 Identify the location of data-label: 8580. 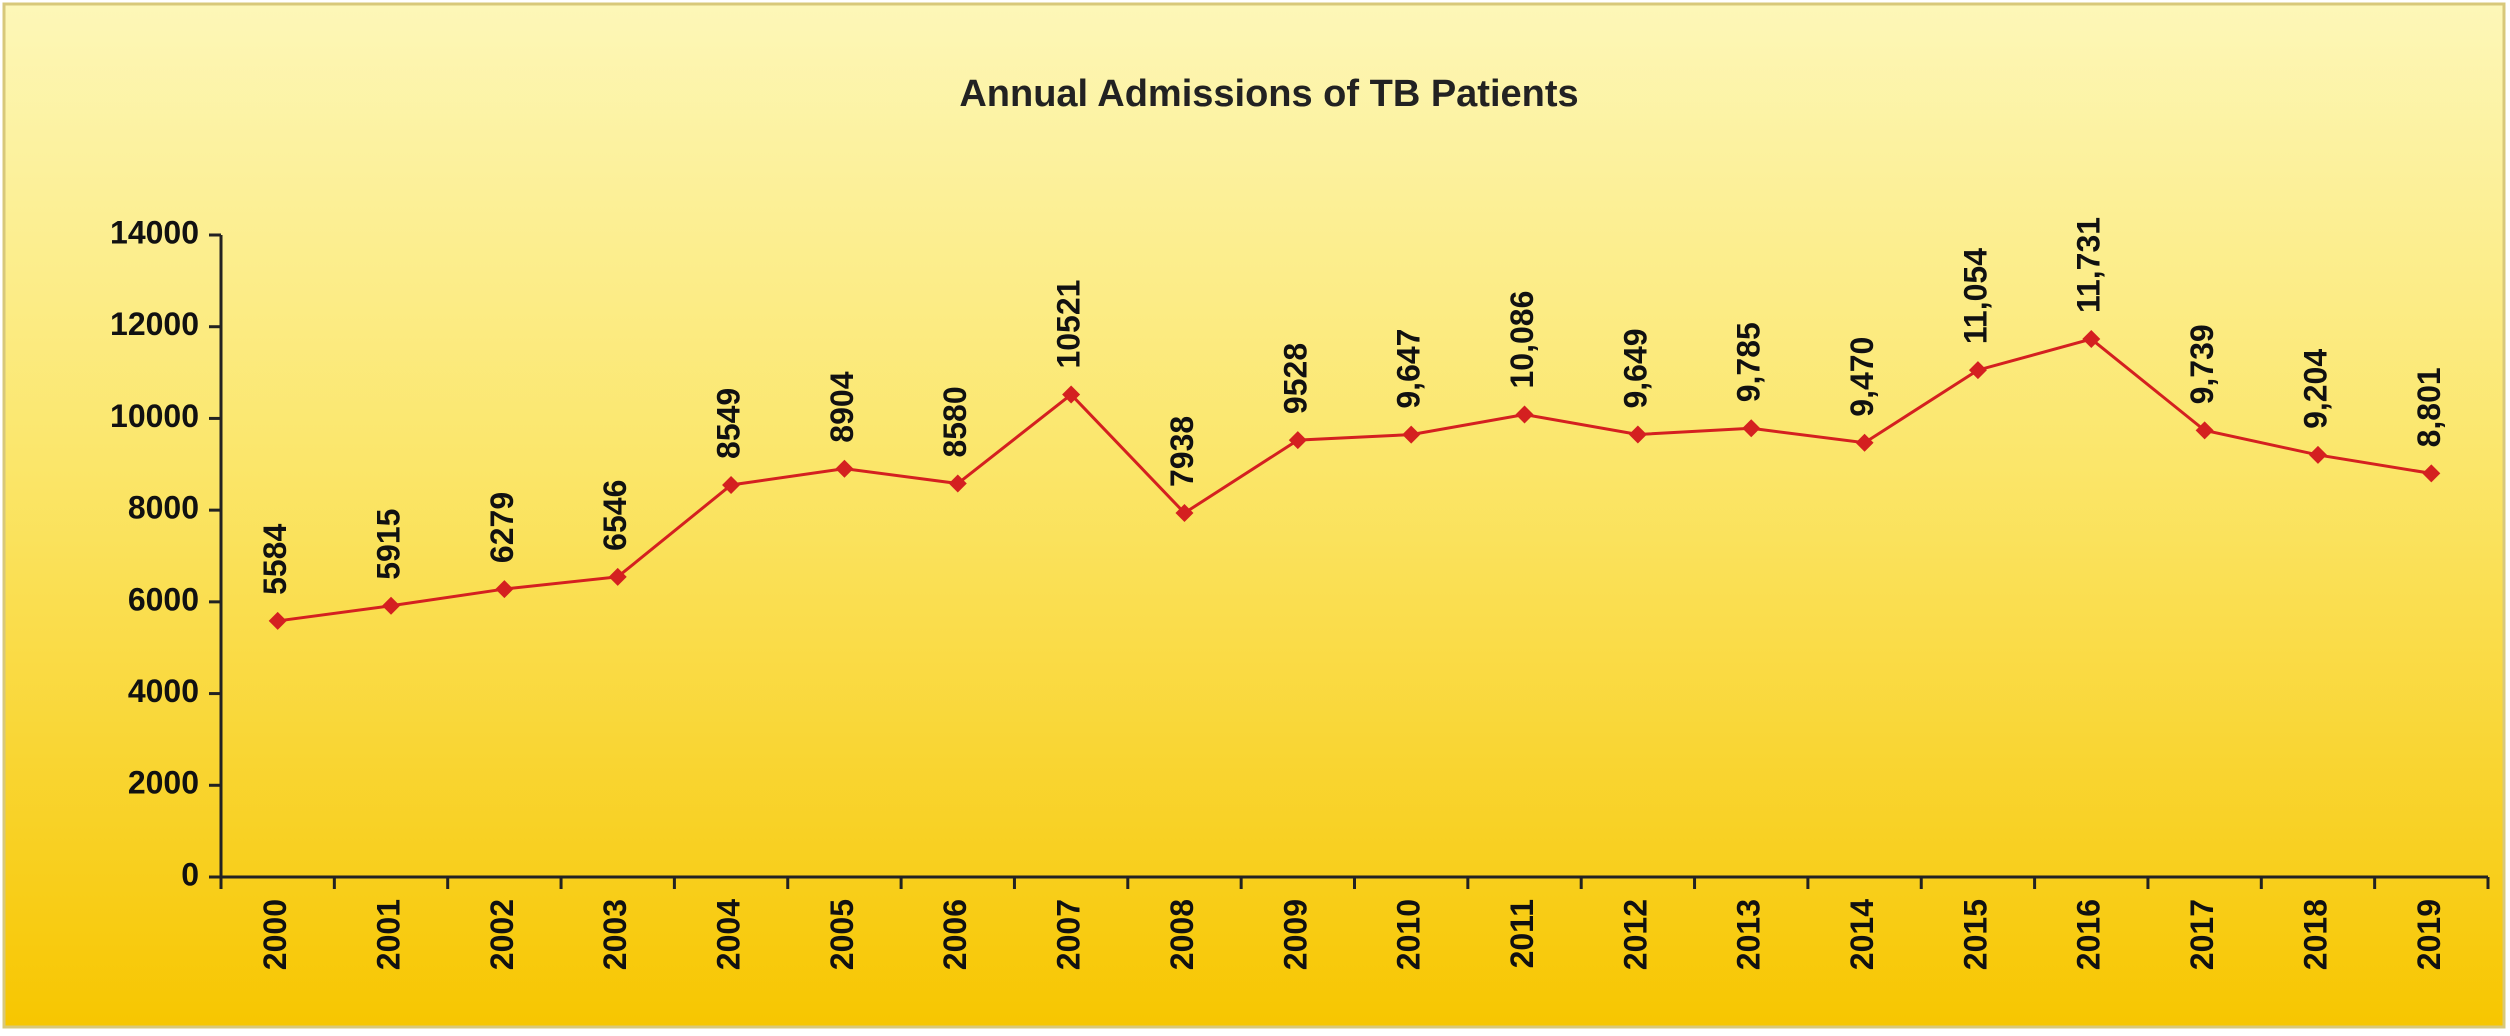
(955, 421).